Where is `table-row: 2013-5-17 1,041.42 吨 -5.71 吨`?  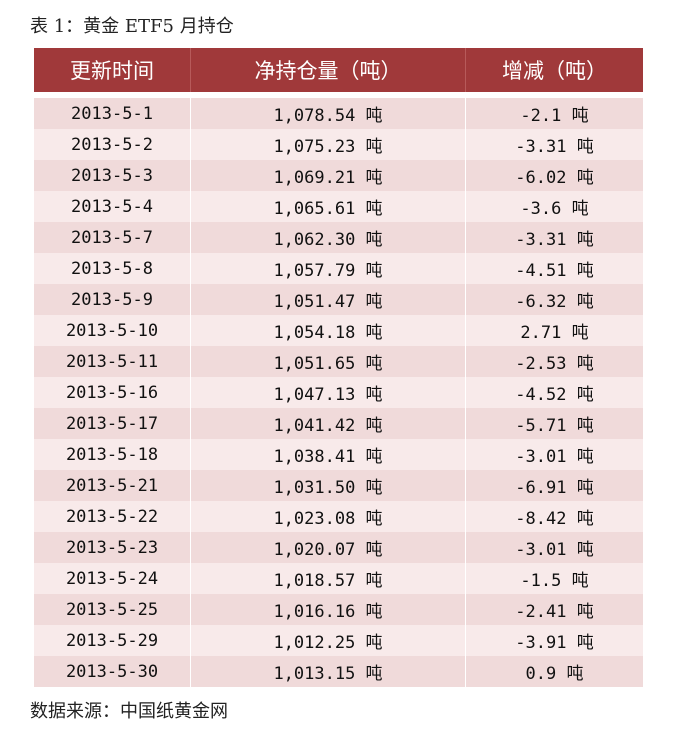
table-row: 2013-5-17 1,041.42 吨 -5.71 吨 is located at coordinates (338, 423).